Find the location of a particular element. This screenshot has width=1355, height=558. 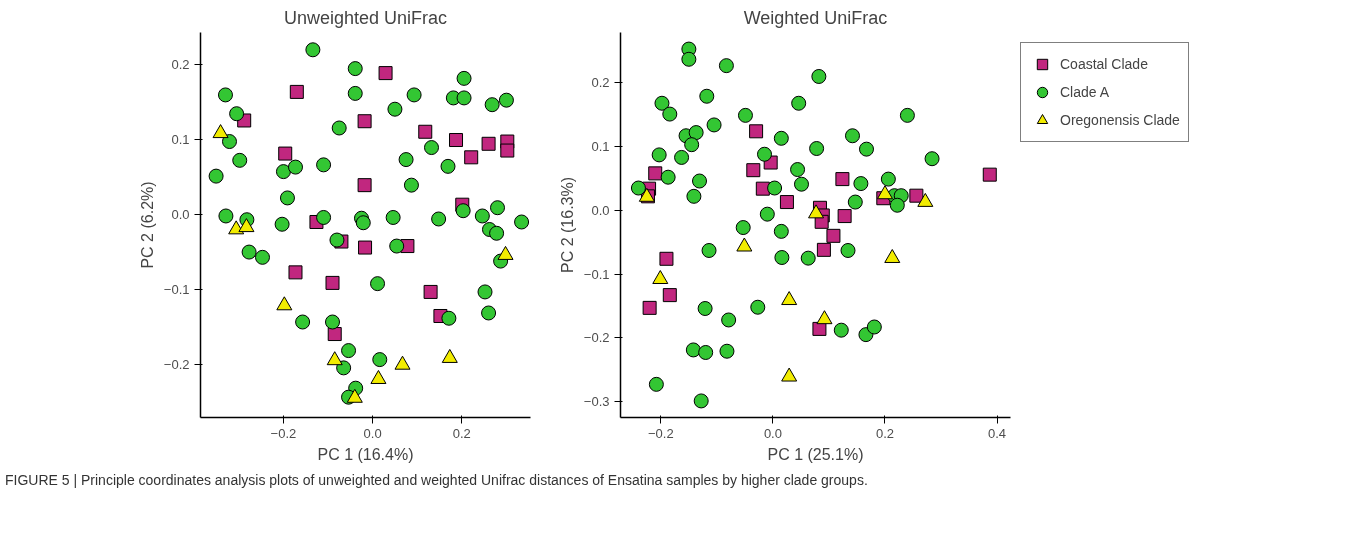

chart-title: Unweighted UniFrac is located at coordinates (365, 17).